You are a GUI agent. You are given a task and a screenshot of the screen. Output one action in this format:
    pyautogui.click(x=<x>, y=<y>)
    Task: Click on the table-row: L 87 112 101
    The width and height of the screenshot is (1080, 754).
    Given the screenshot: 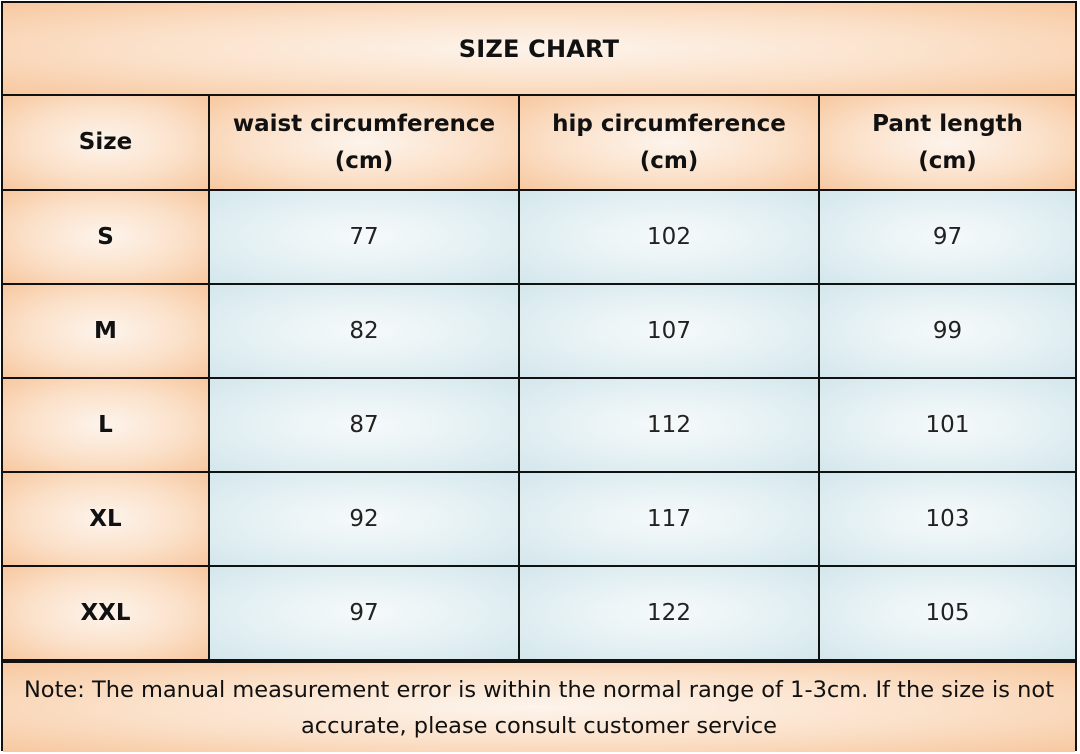 What is the action you would take?
    pyautogui.click(x=539, y=425)
    